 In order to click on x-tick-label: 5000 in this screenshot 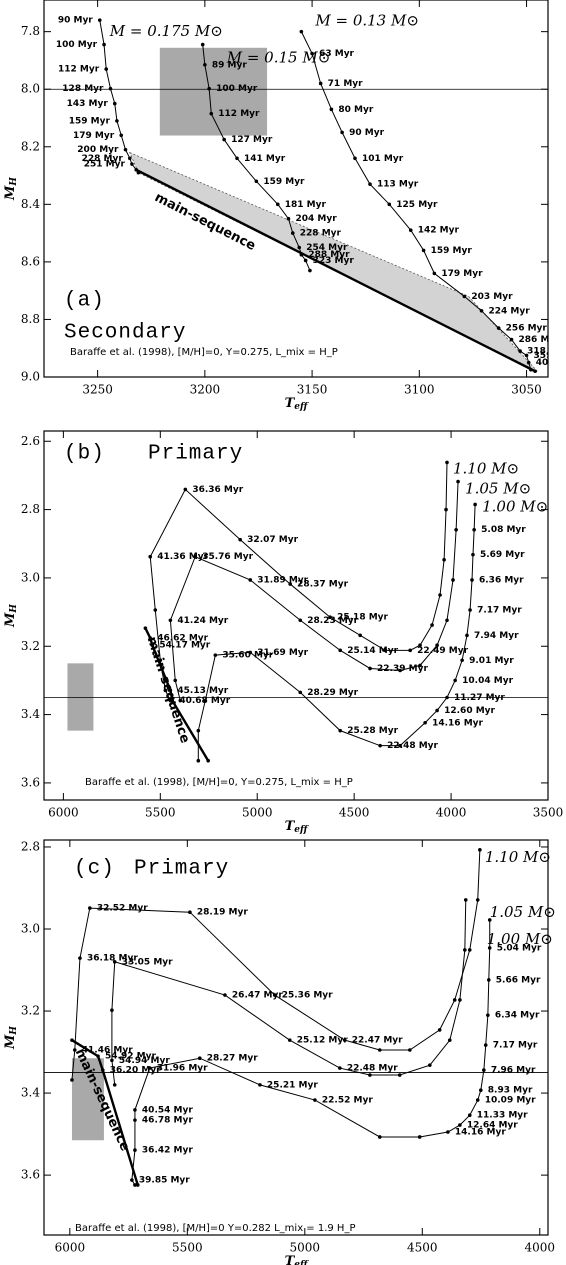, I will do `click(305, 1248)`.